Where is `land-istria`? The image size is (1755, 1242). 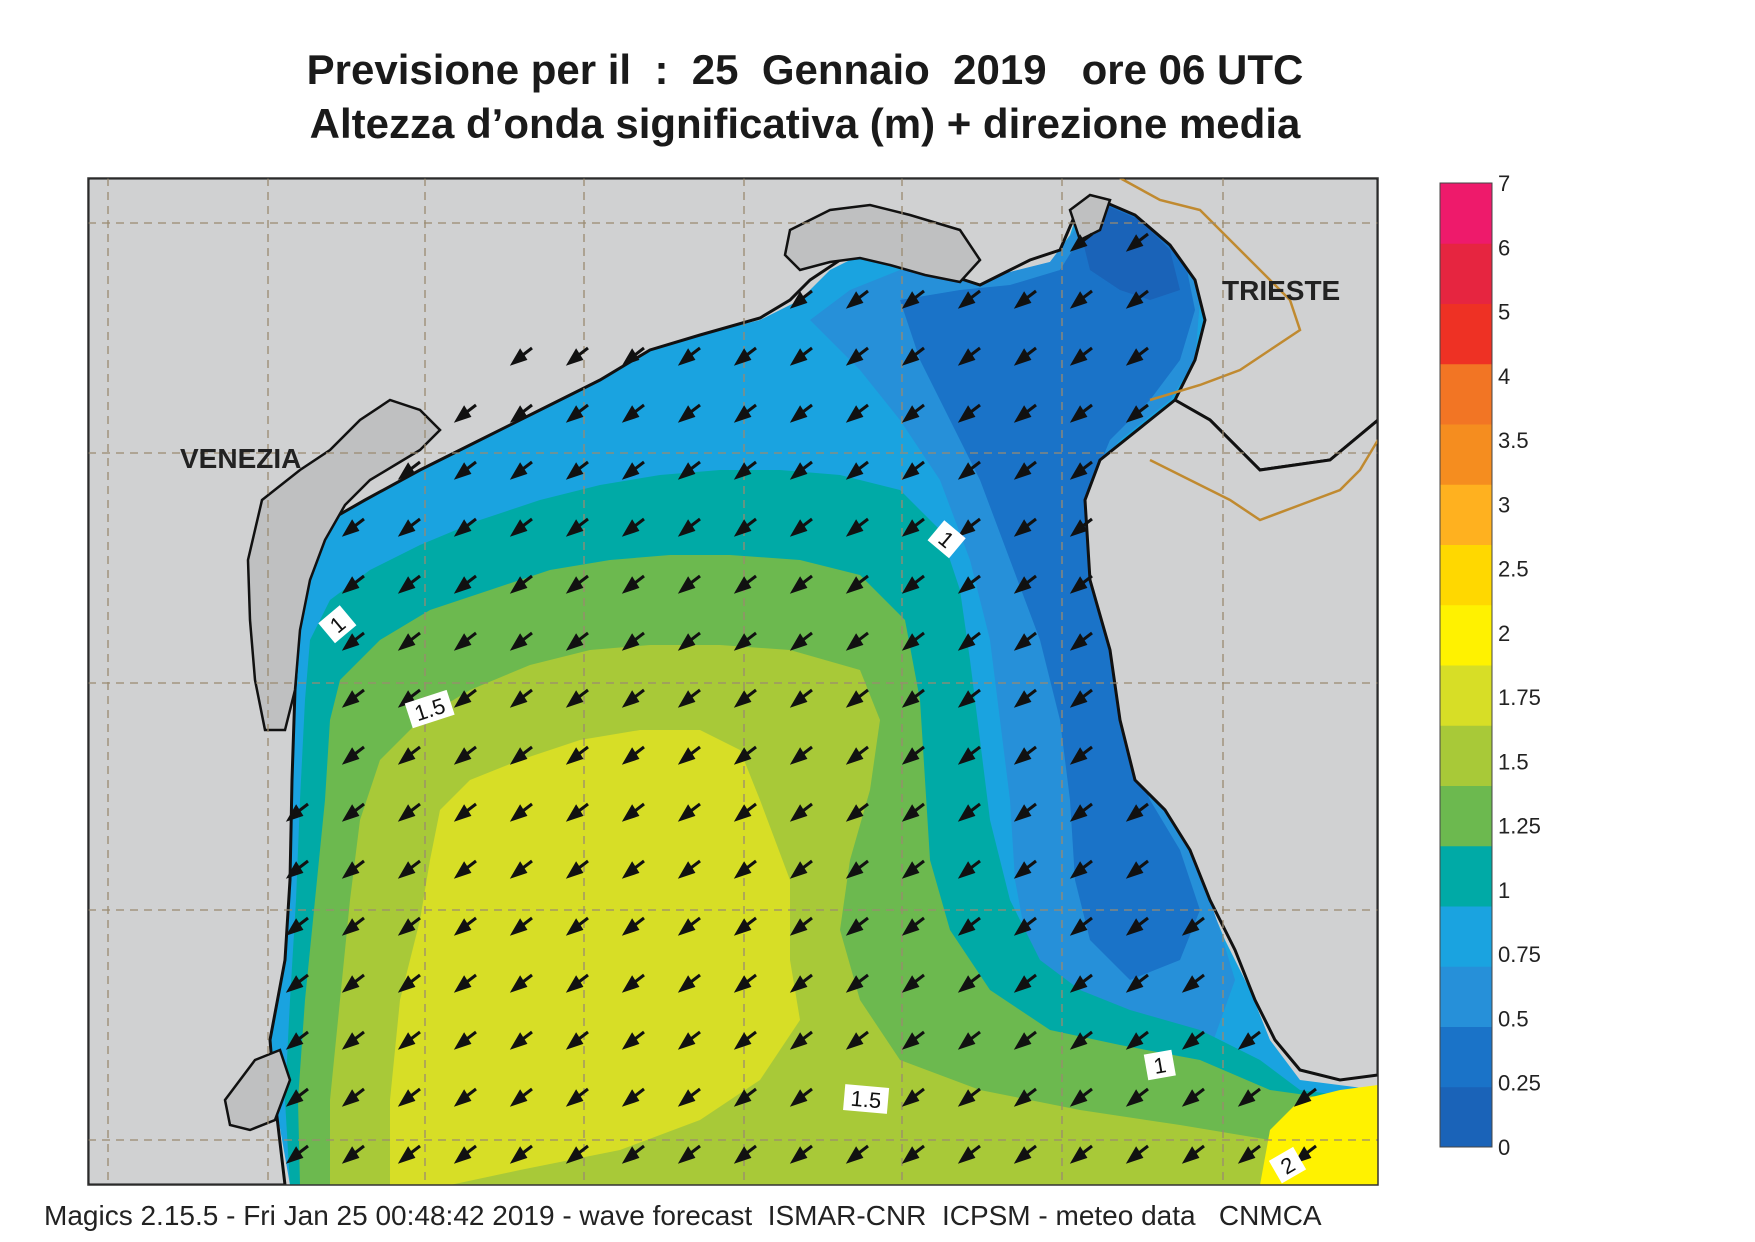
land-istria is located at coordinates (1230, 740).